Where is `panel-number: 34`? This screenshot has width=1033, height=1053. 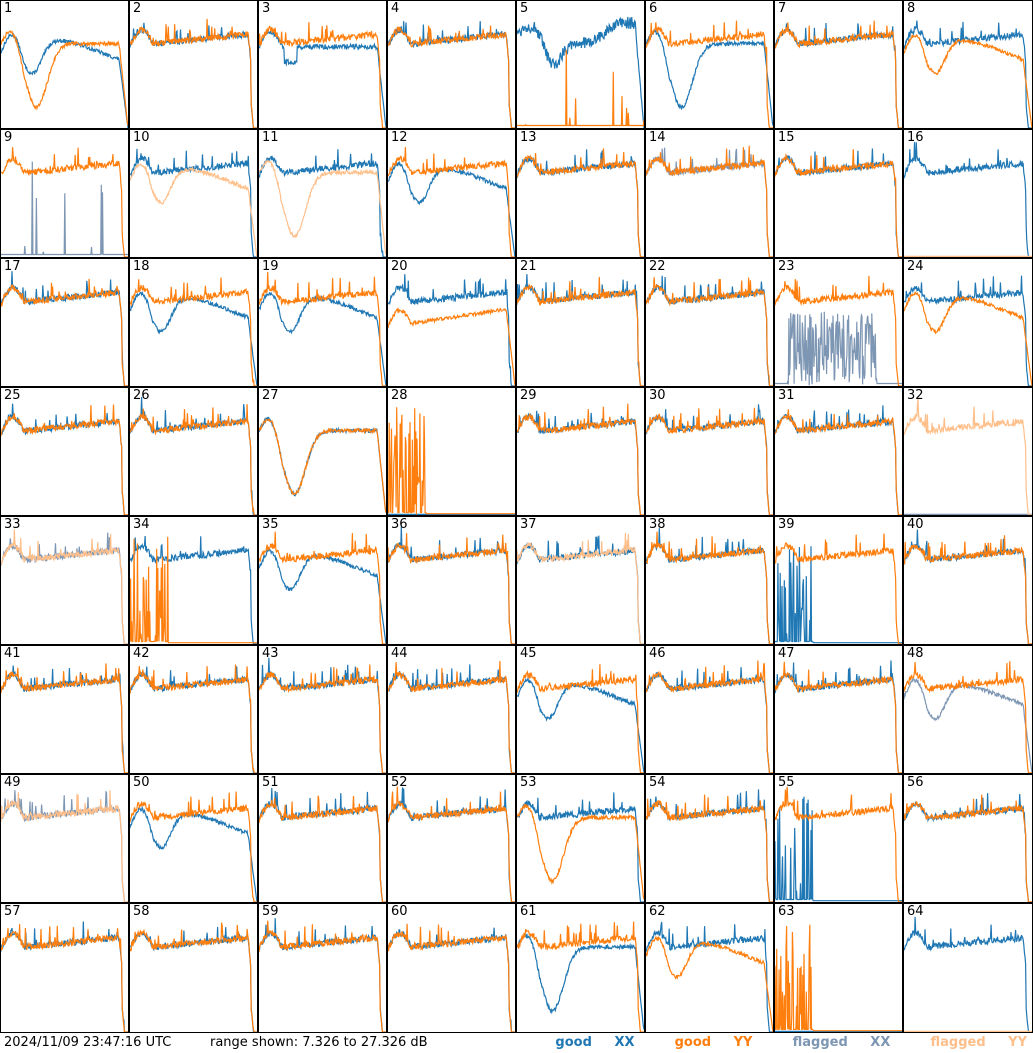
panel-number: 34 is located at coordinates (141, 524).